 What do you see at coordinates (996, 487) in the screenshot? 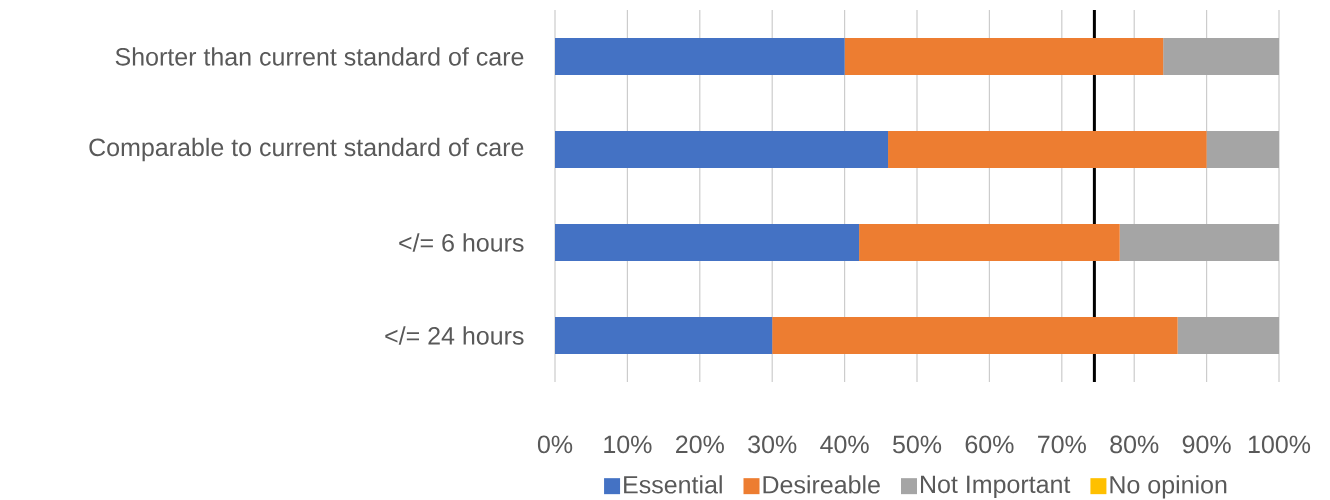
I see `legend-label: Not Important` at bounding box center [996, 487].